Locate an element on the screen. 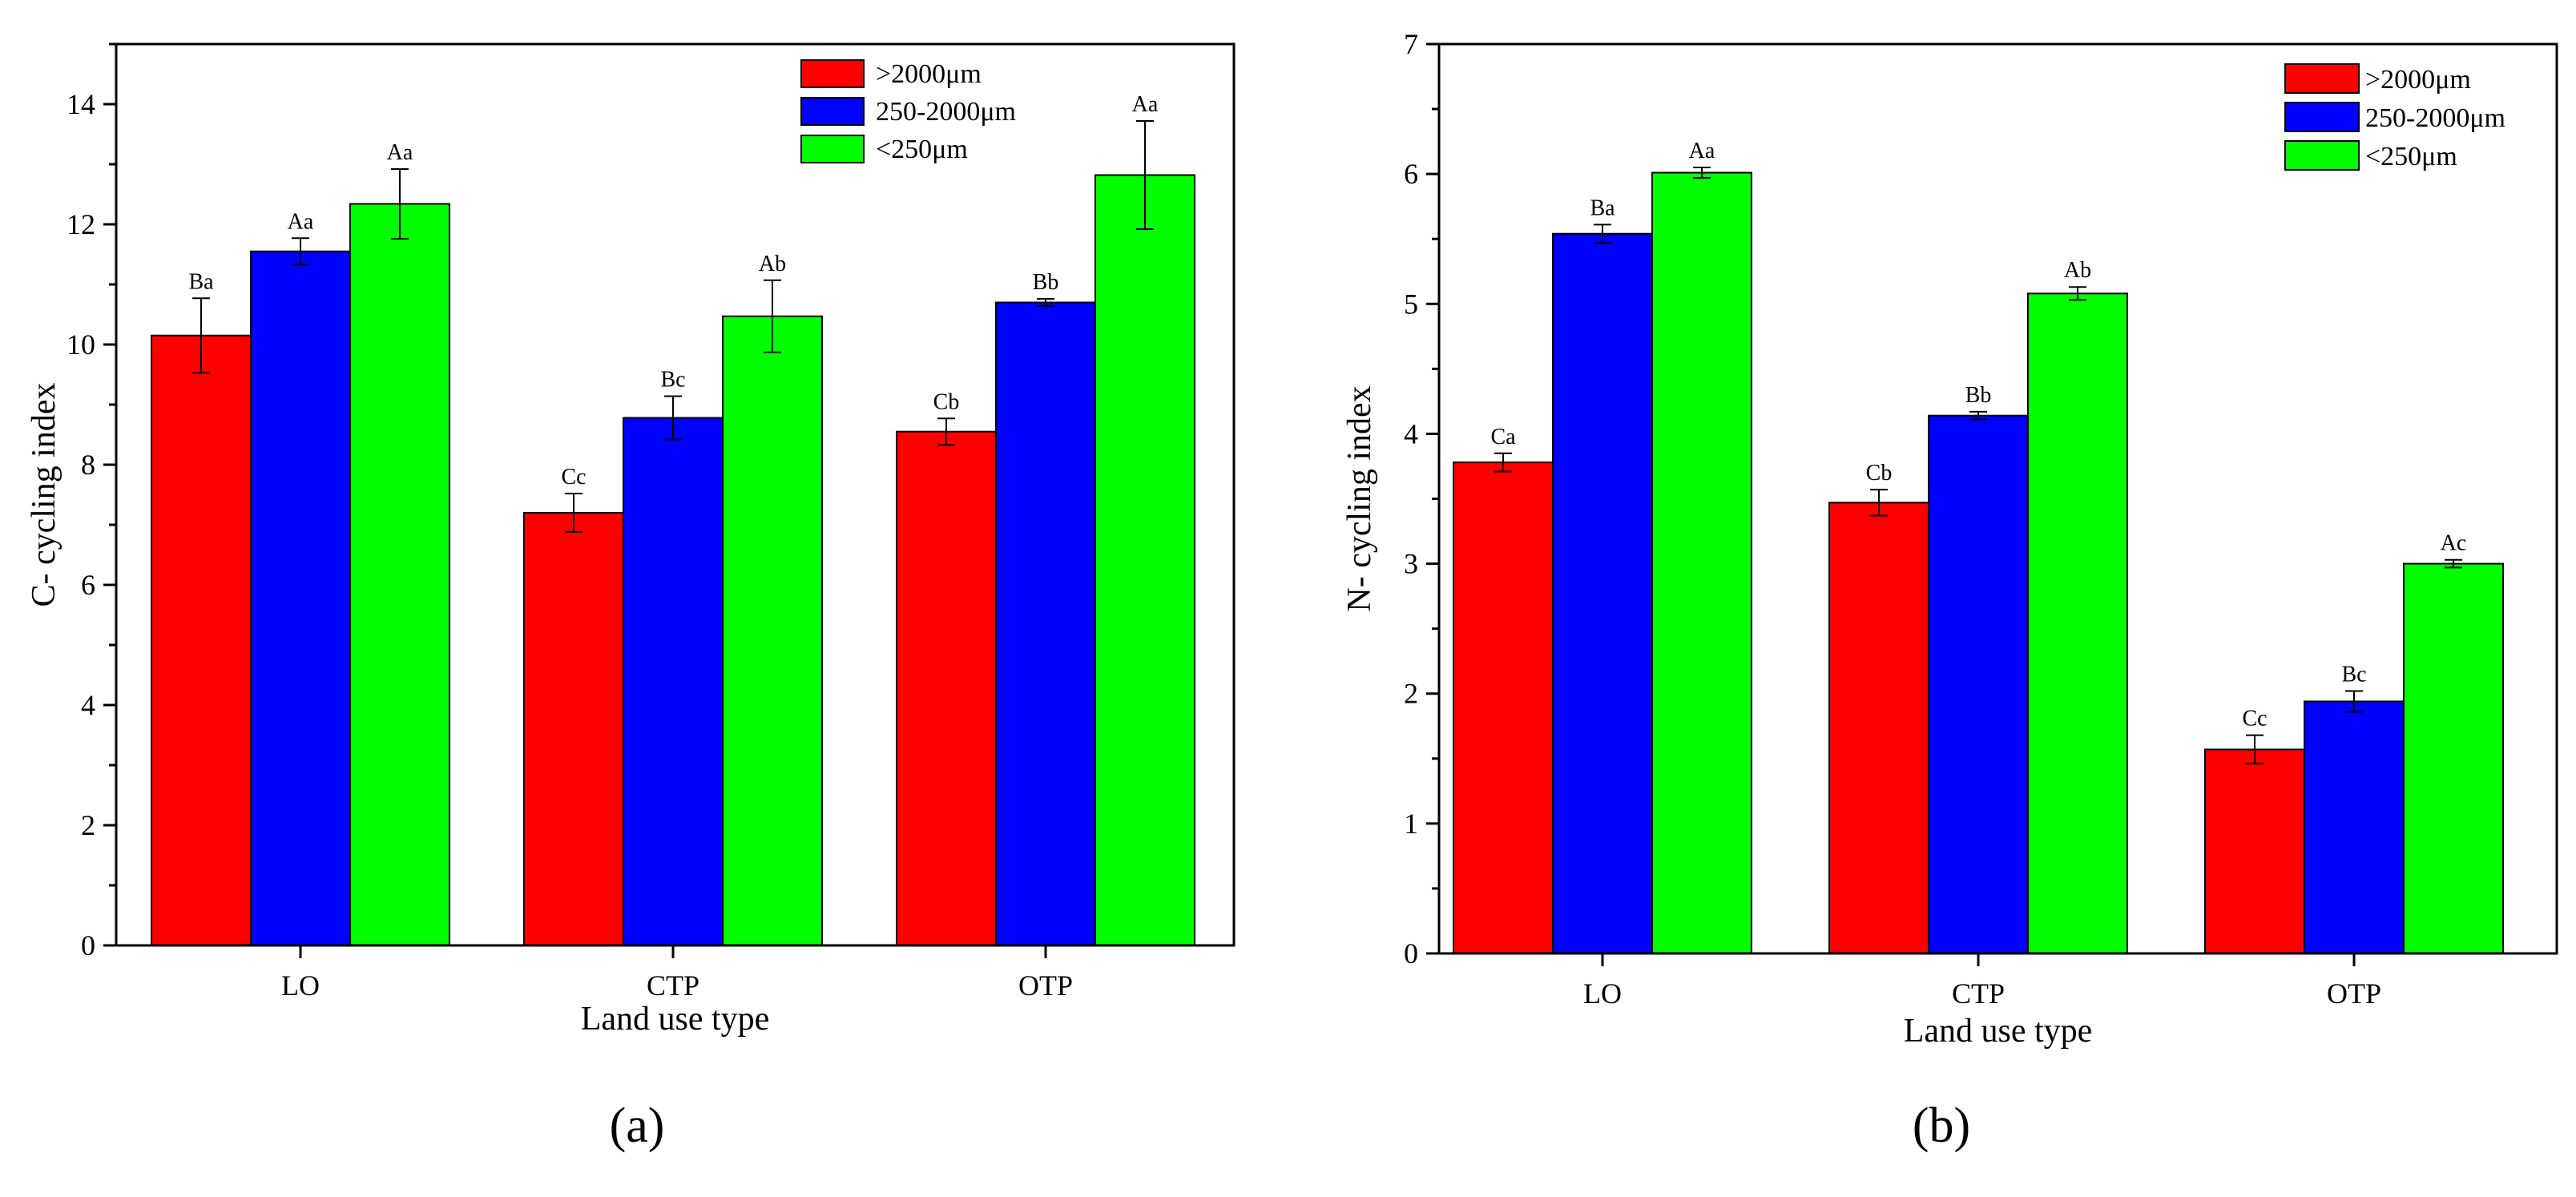  y-tick-label: 3 is located at coordinates (1411, 564).